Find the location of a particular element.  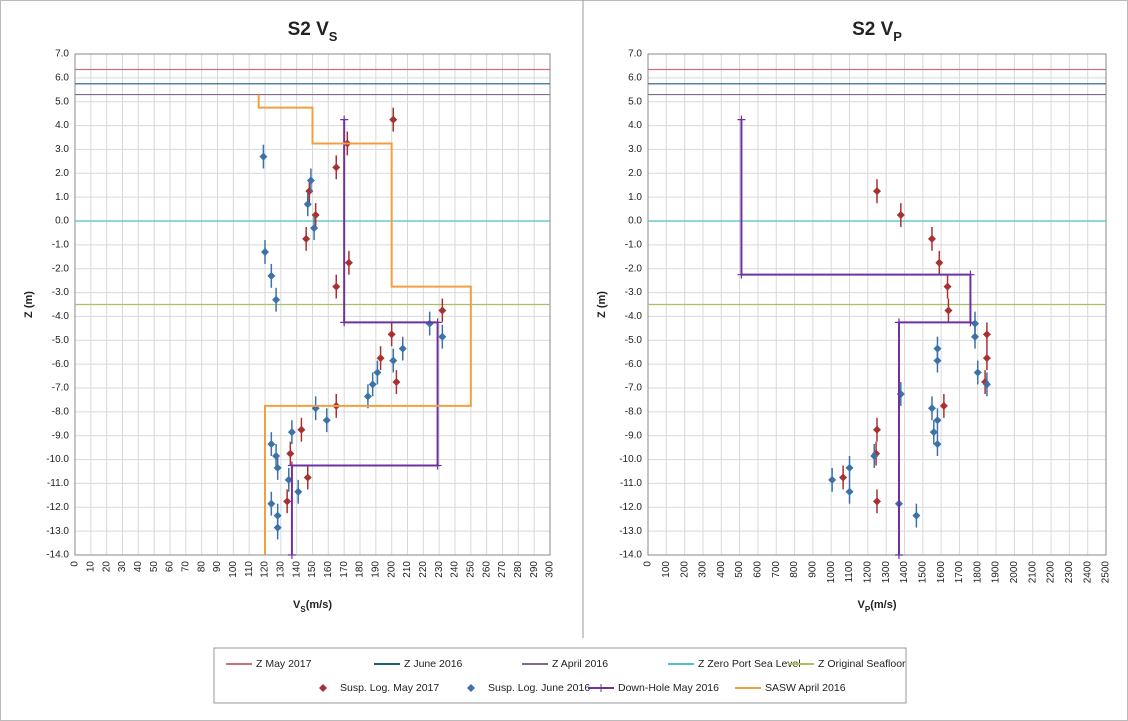

x-tick-label: 240 is located at coordinates (455, 569).